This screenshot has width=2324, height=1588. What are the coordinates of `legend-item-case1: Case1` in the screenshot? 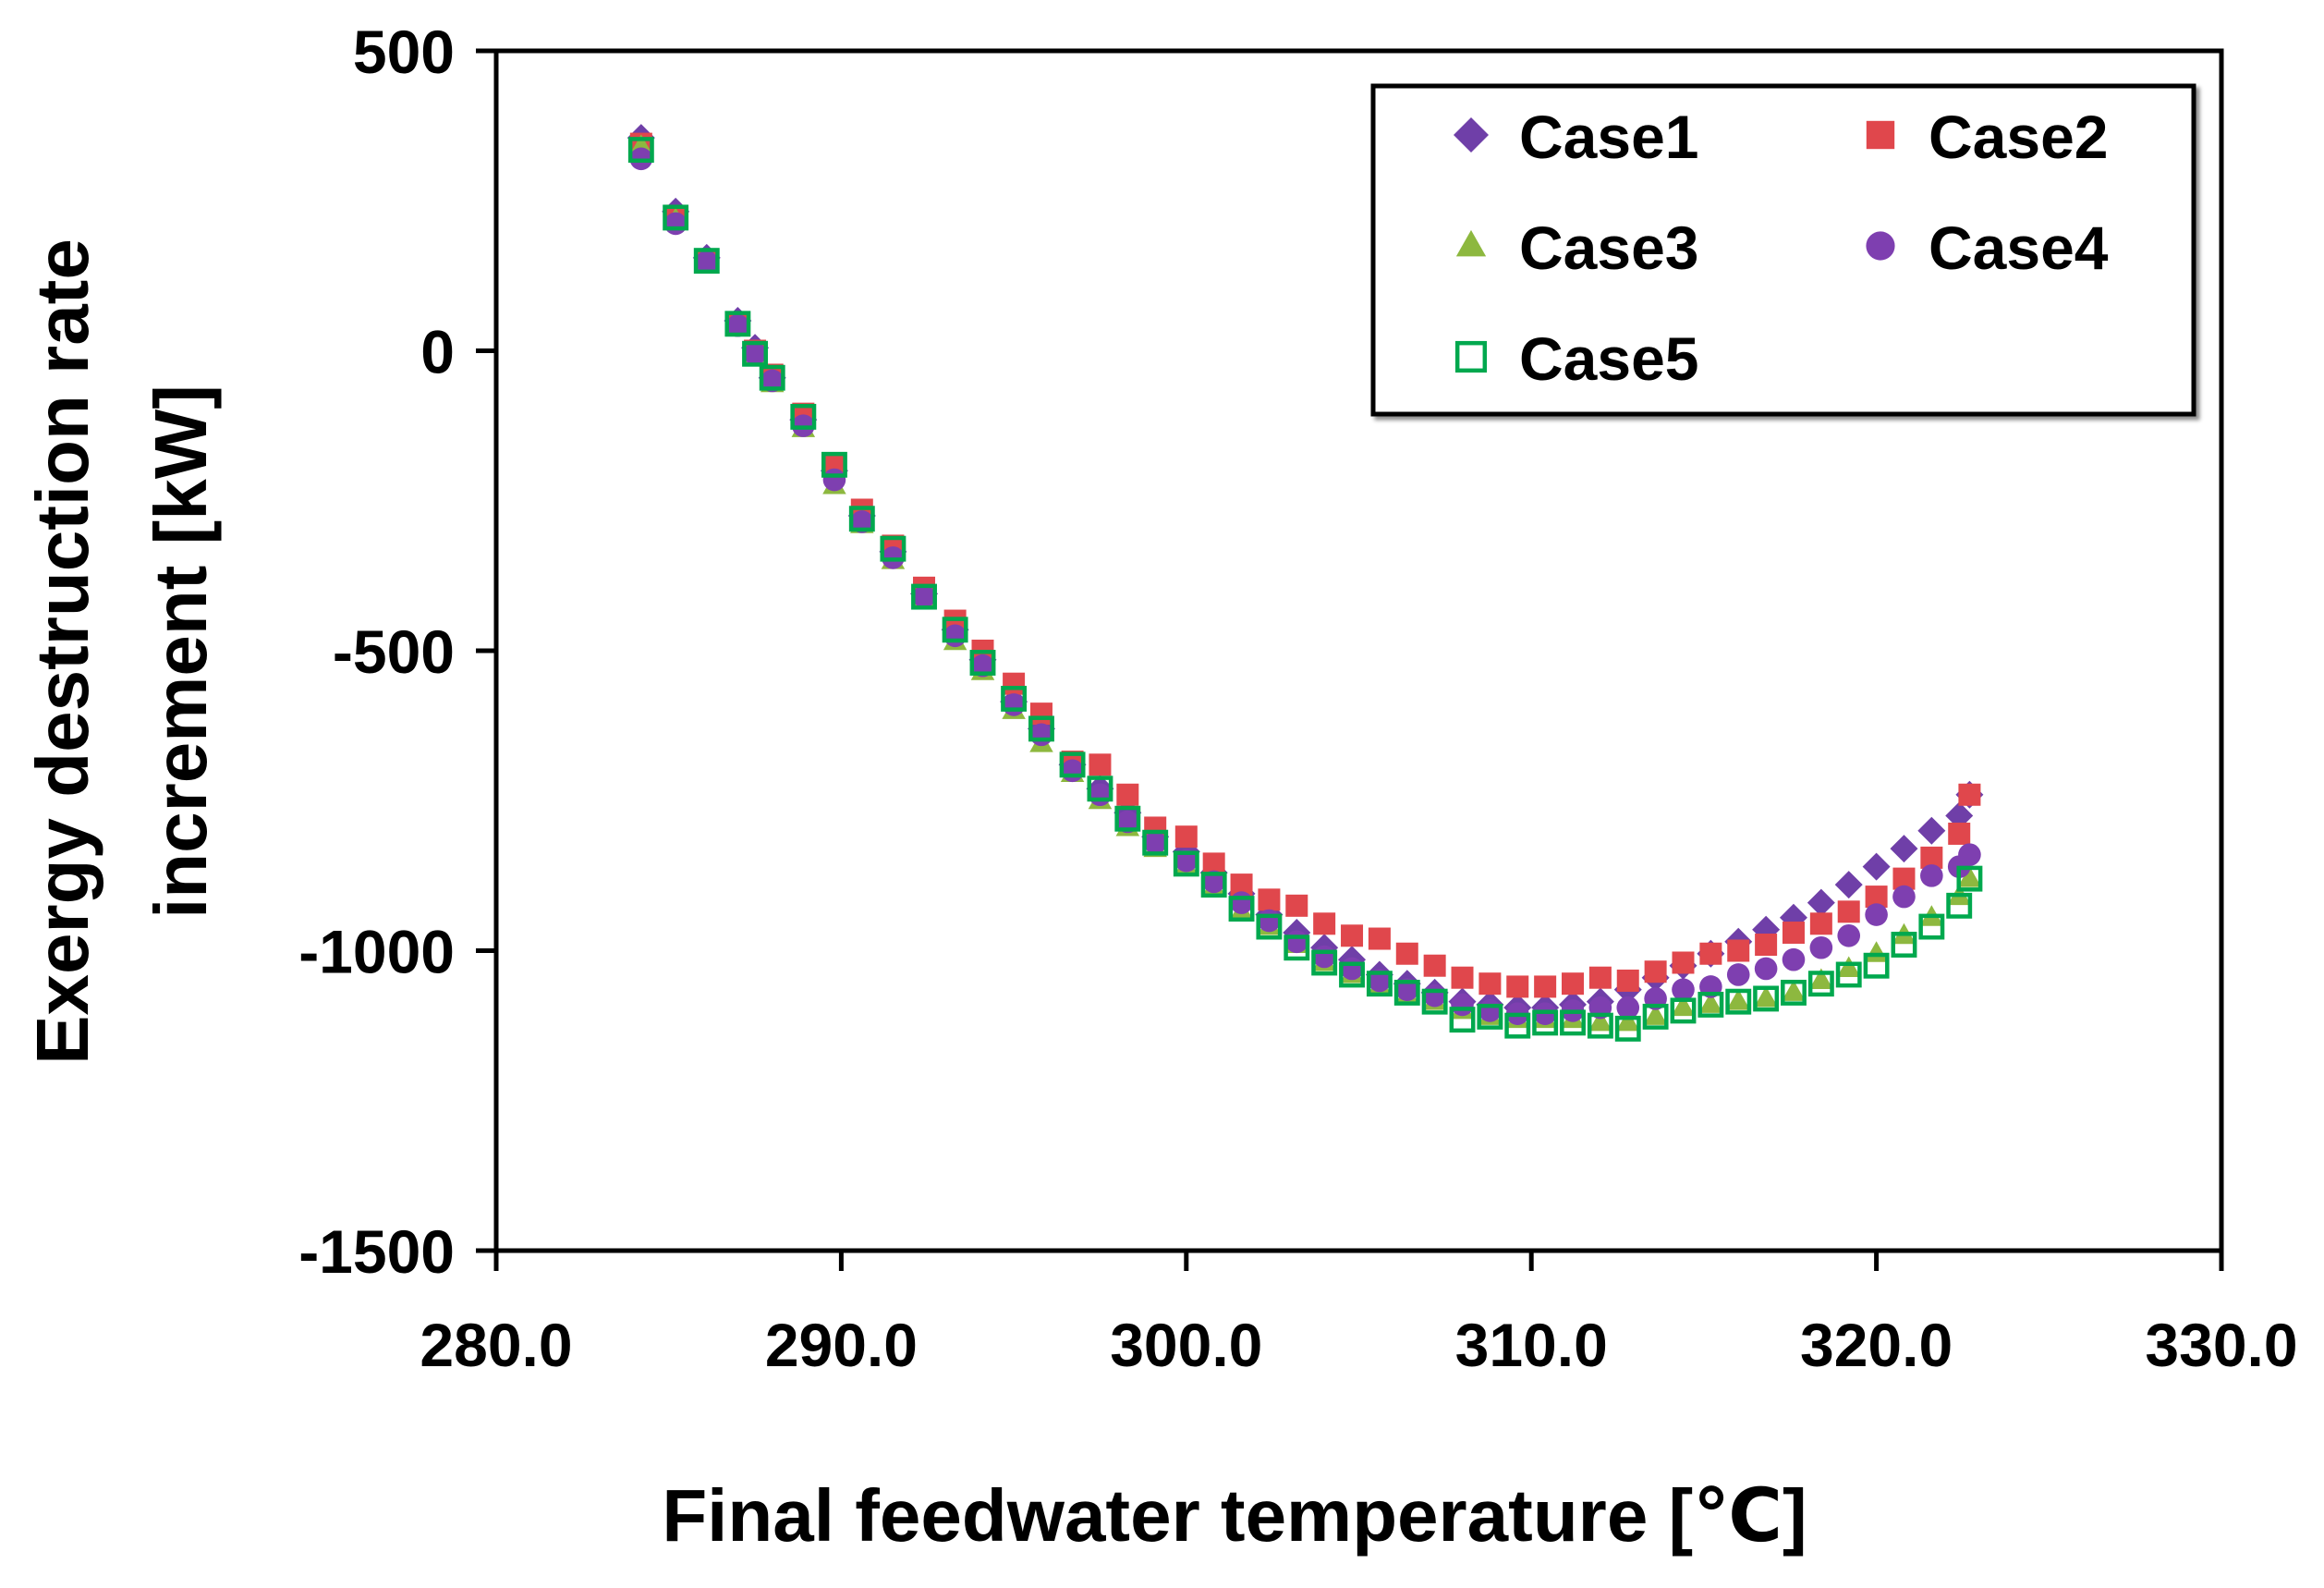 It's located at (1576, 137).